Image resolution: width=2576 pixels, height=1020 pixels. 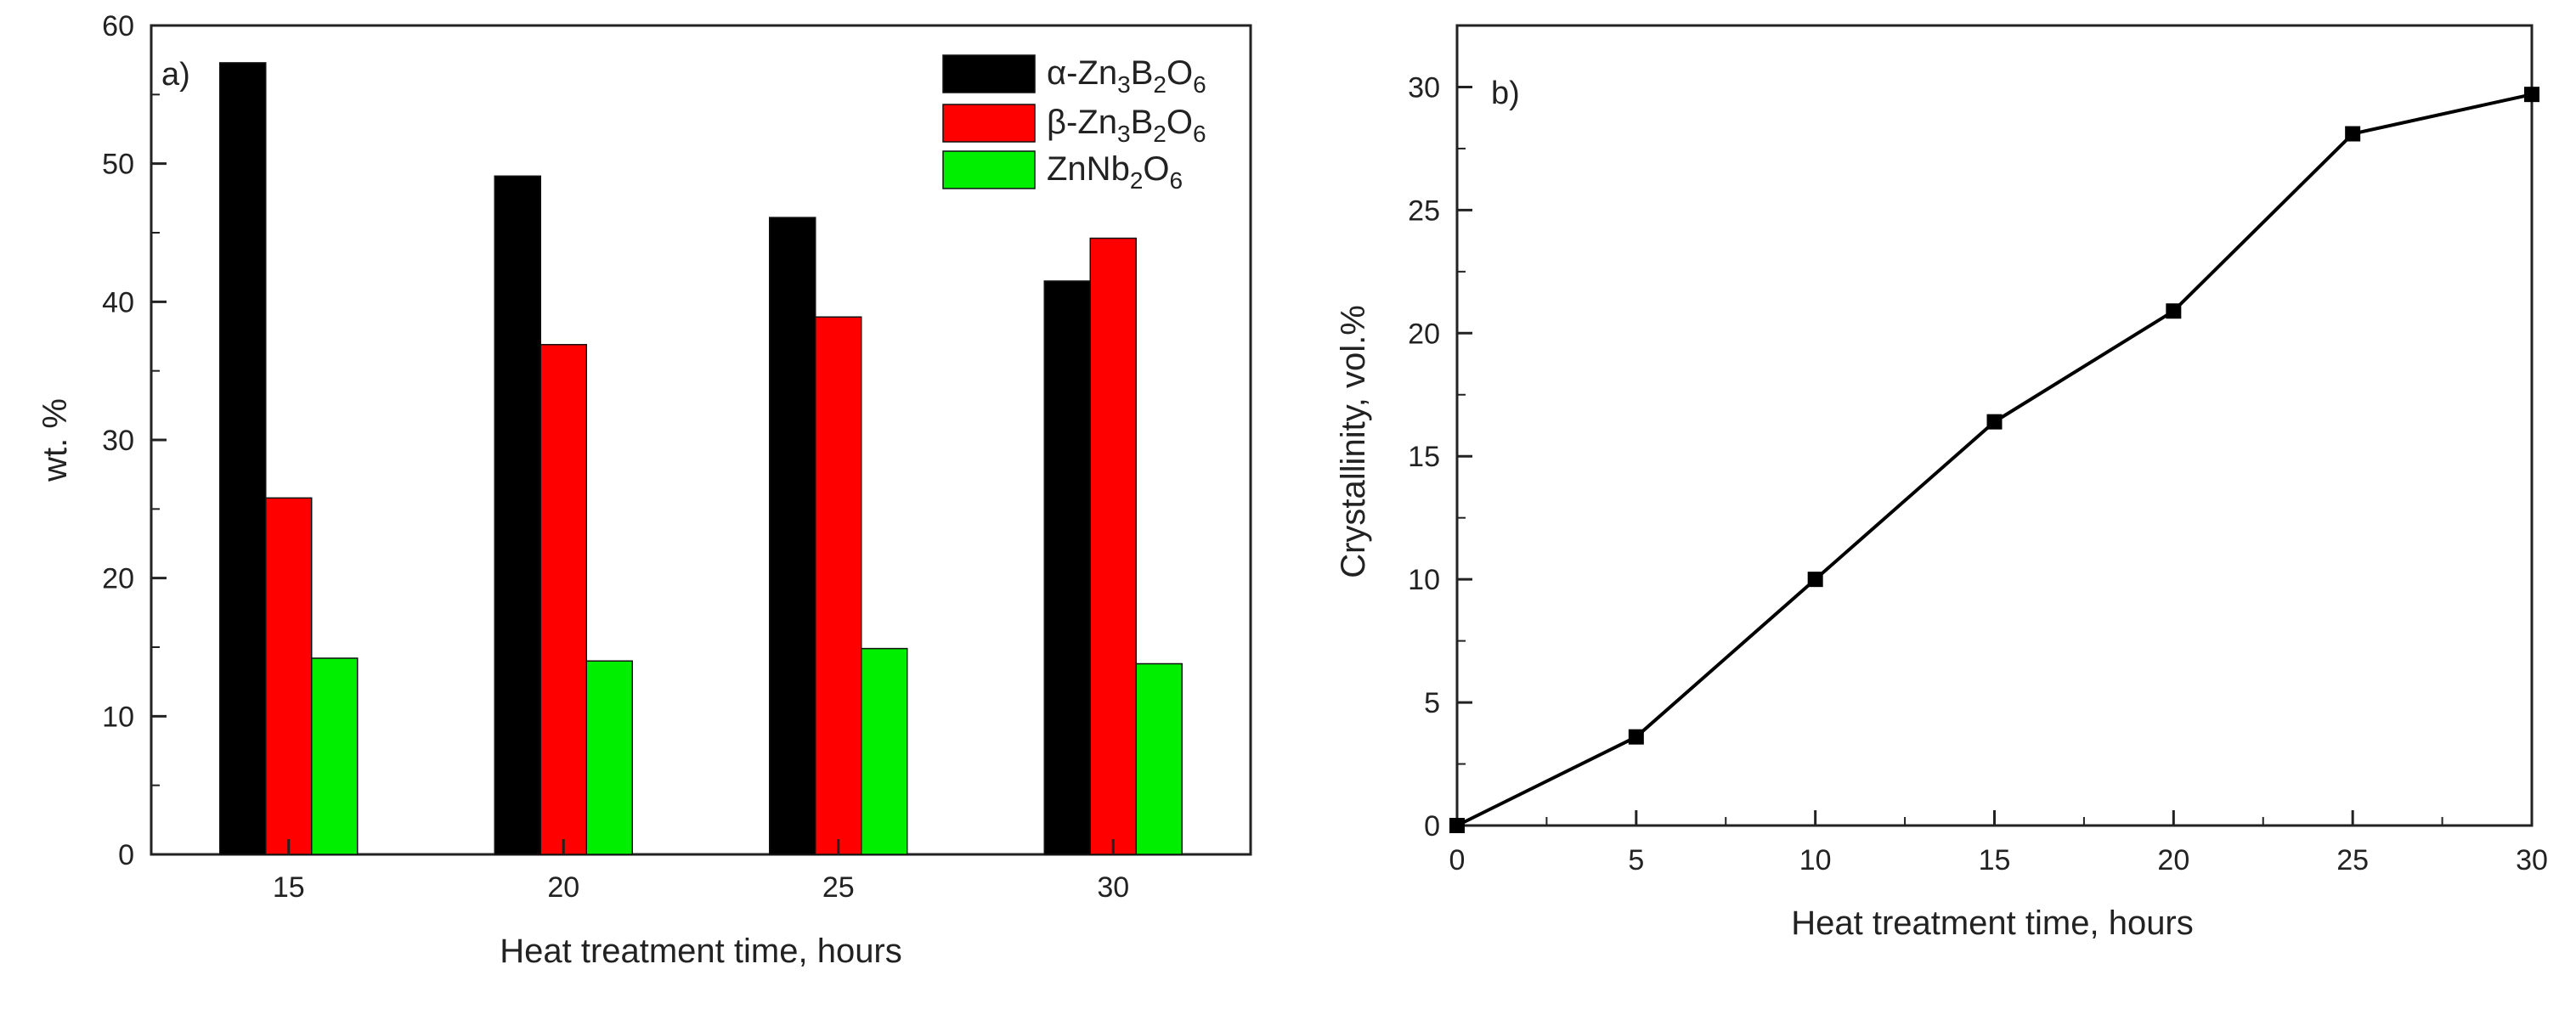 I want to click on line-chart-x-tick-label: 5, so click(x=1636, y=860).